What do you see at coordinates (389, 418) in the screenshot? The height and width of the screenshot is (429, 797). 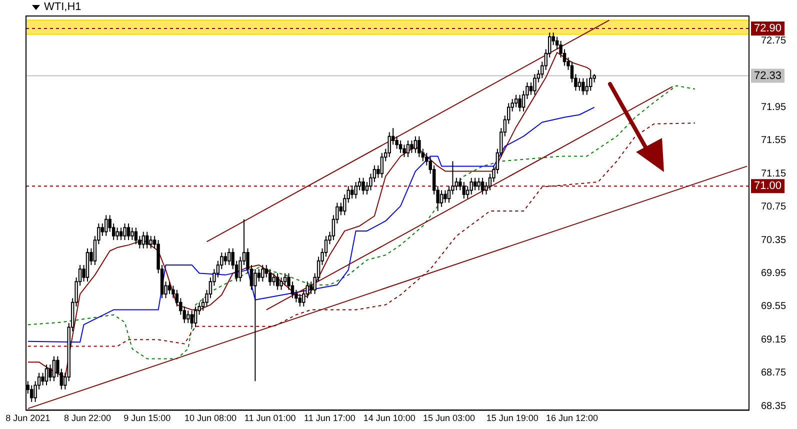 I see `x-tick-label: 14 Jun 10:00` at bounding box center [389, 418].